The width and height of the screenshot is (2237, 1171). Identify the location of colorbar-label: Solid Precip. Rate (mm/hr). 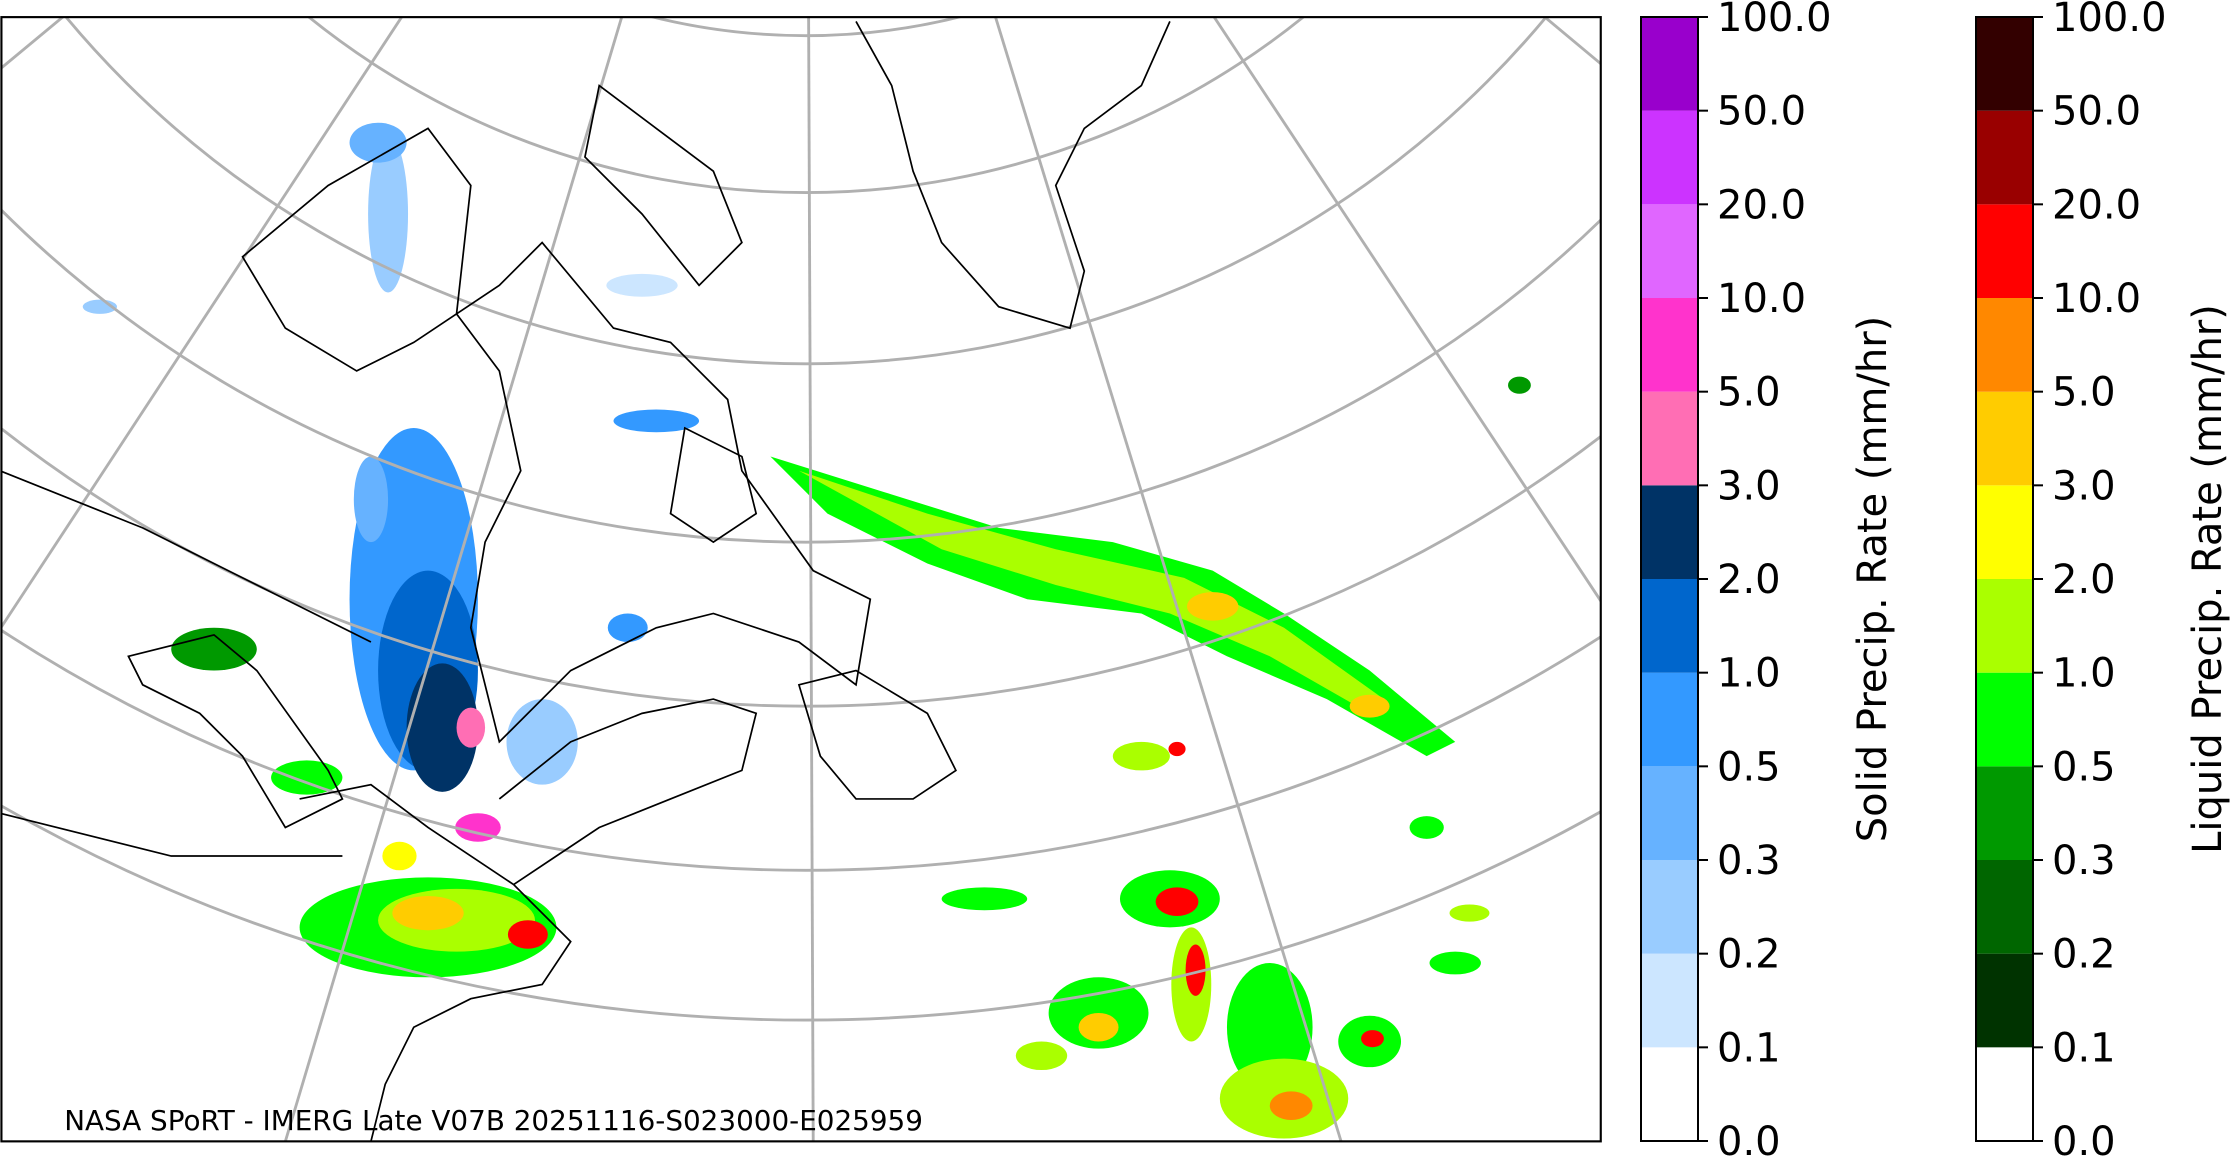
(1873, 579).